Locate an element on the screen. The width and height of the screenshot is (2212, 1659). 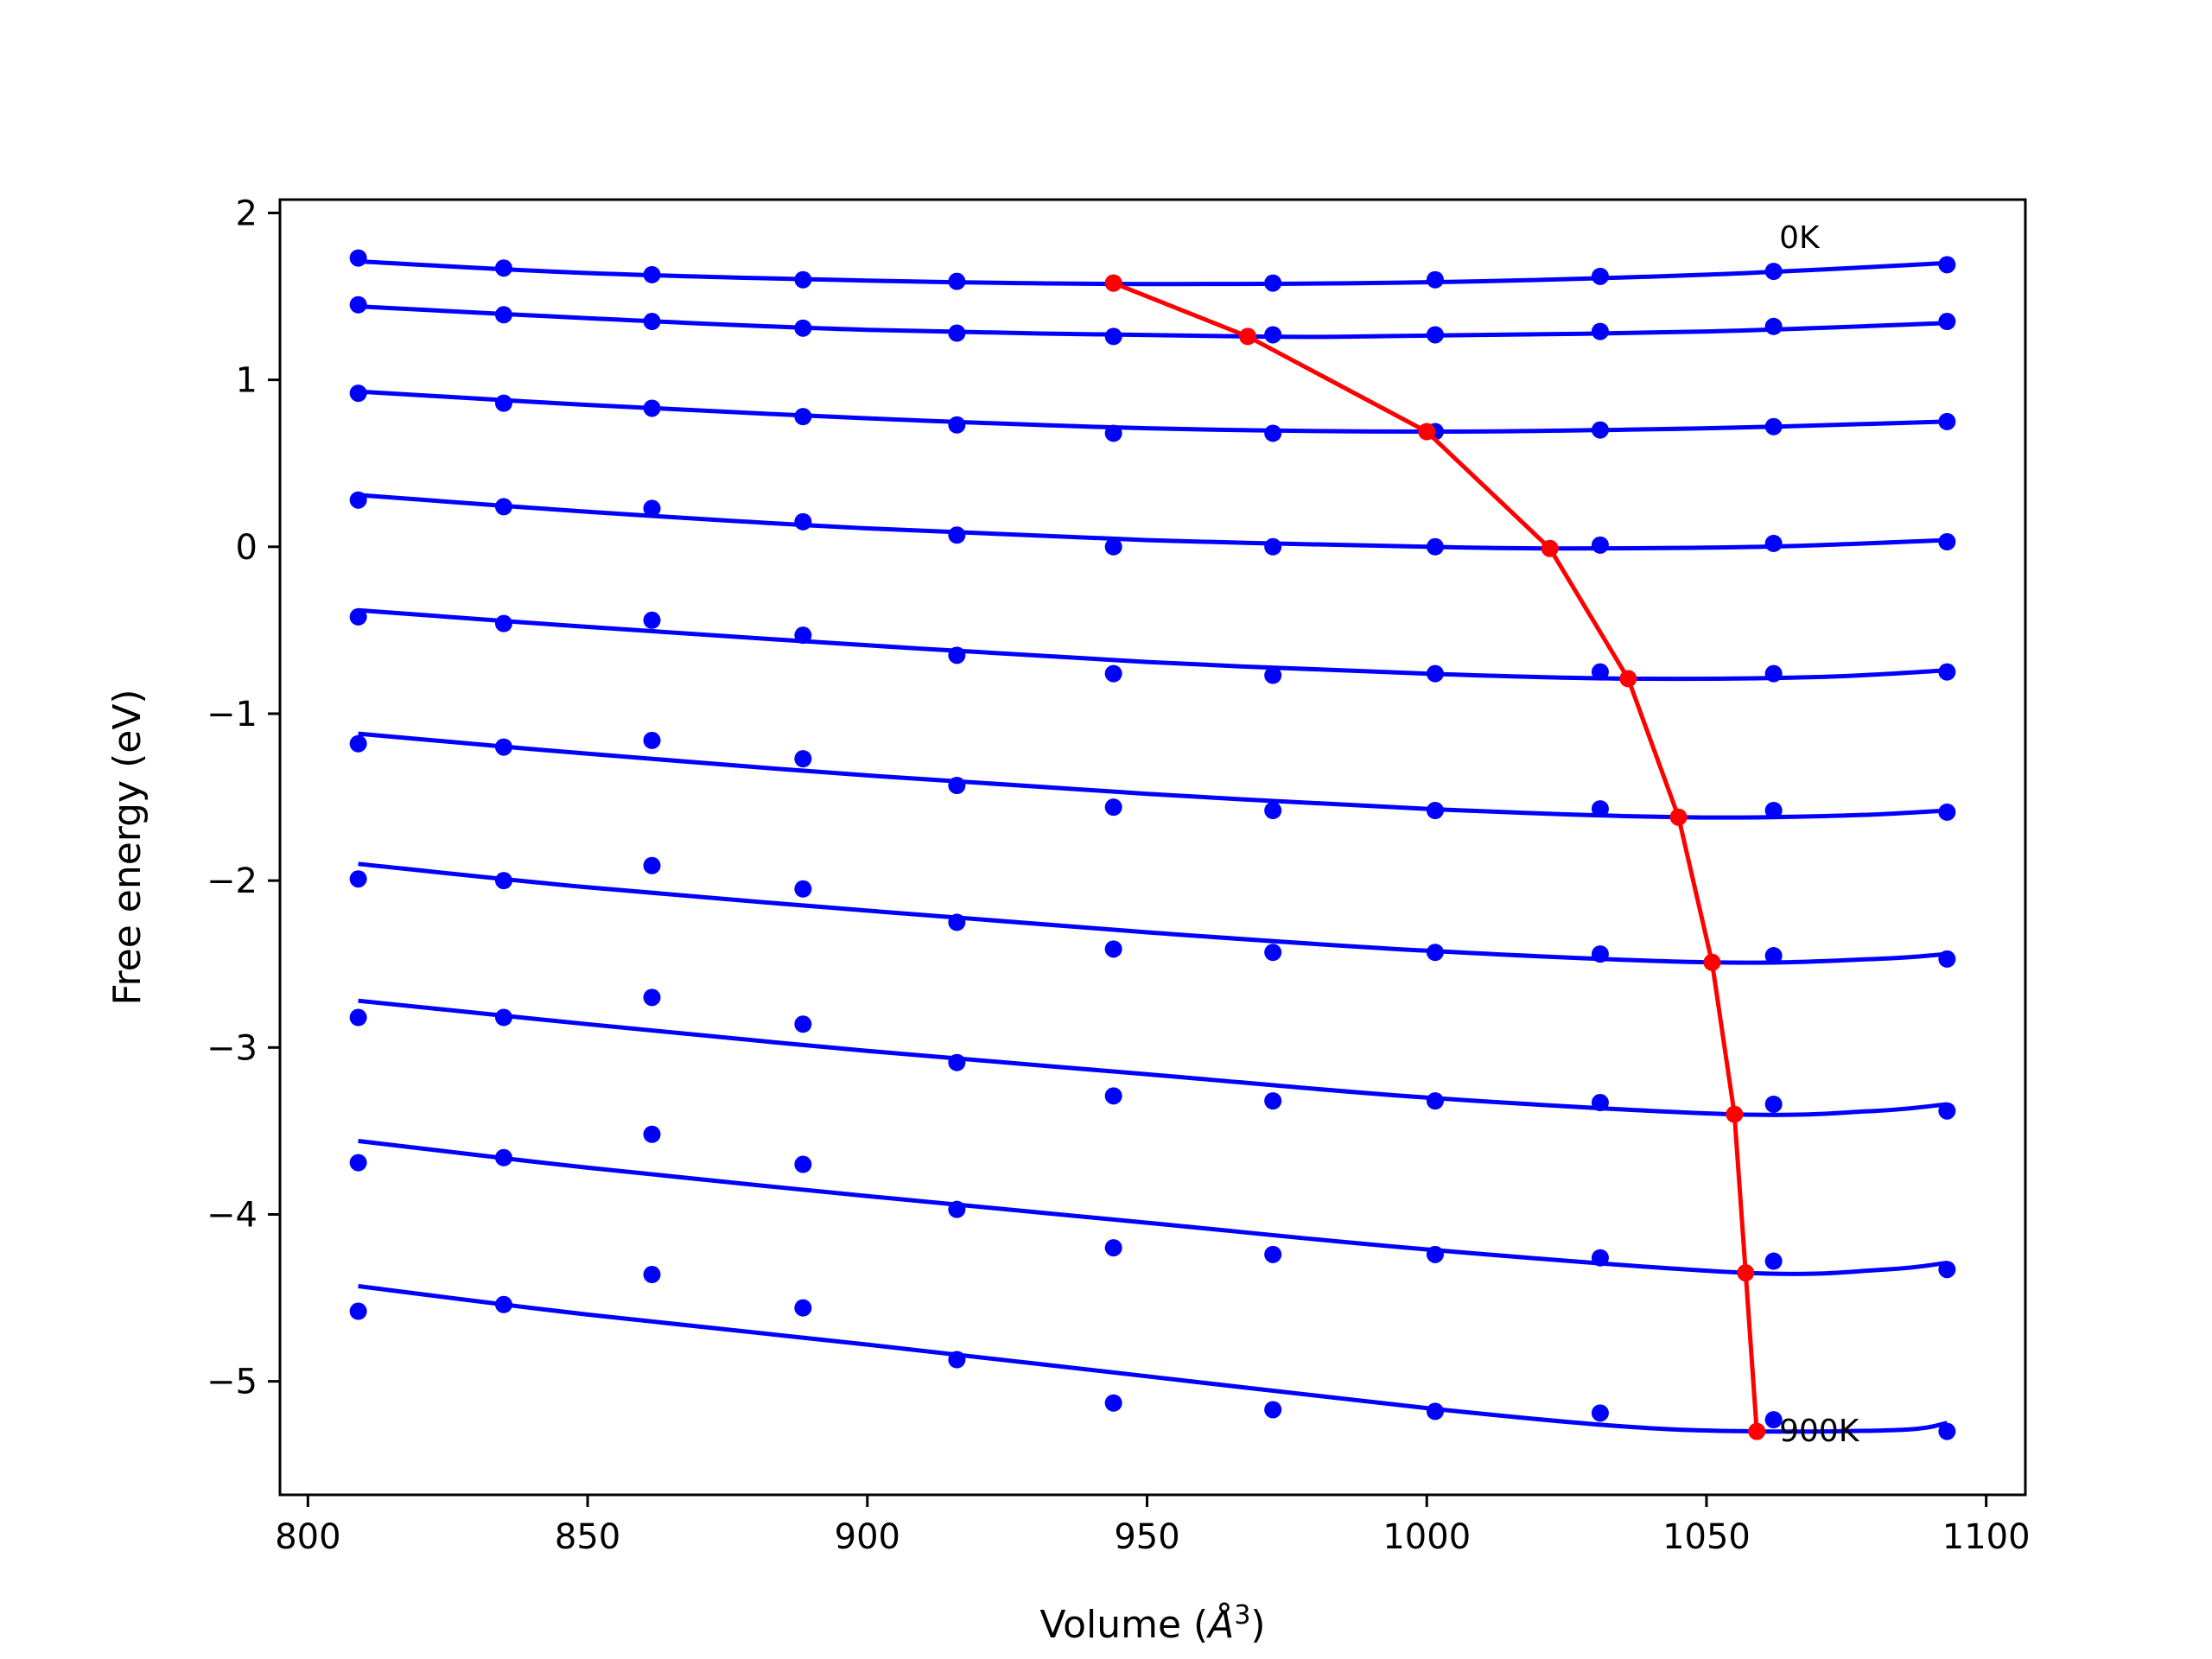
x-tick-label: 800 is located at coordinates (307, 1537).